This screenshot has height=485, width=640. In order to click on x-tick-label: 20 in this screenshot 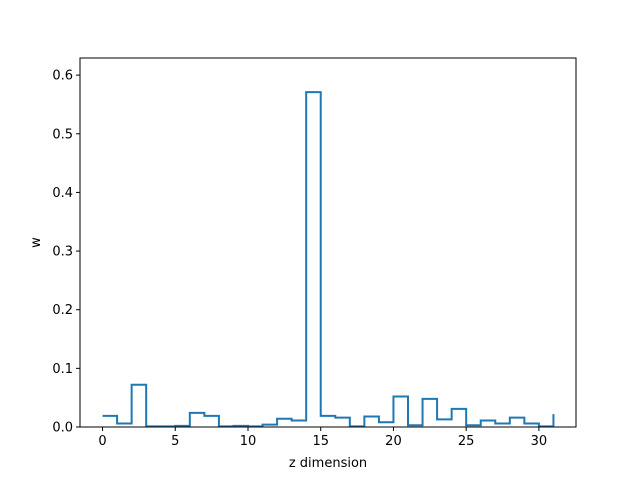, I will do `click(393, 441)`.